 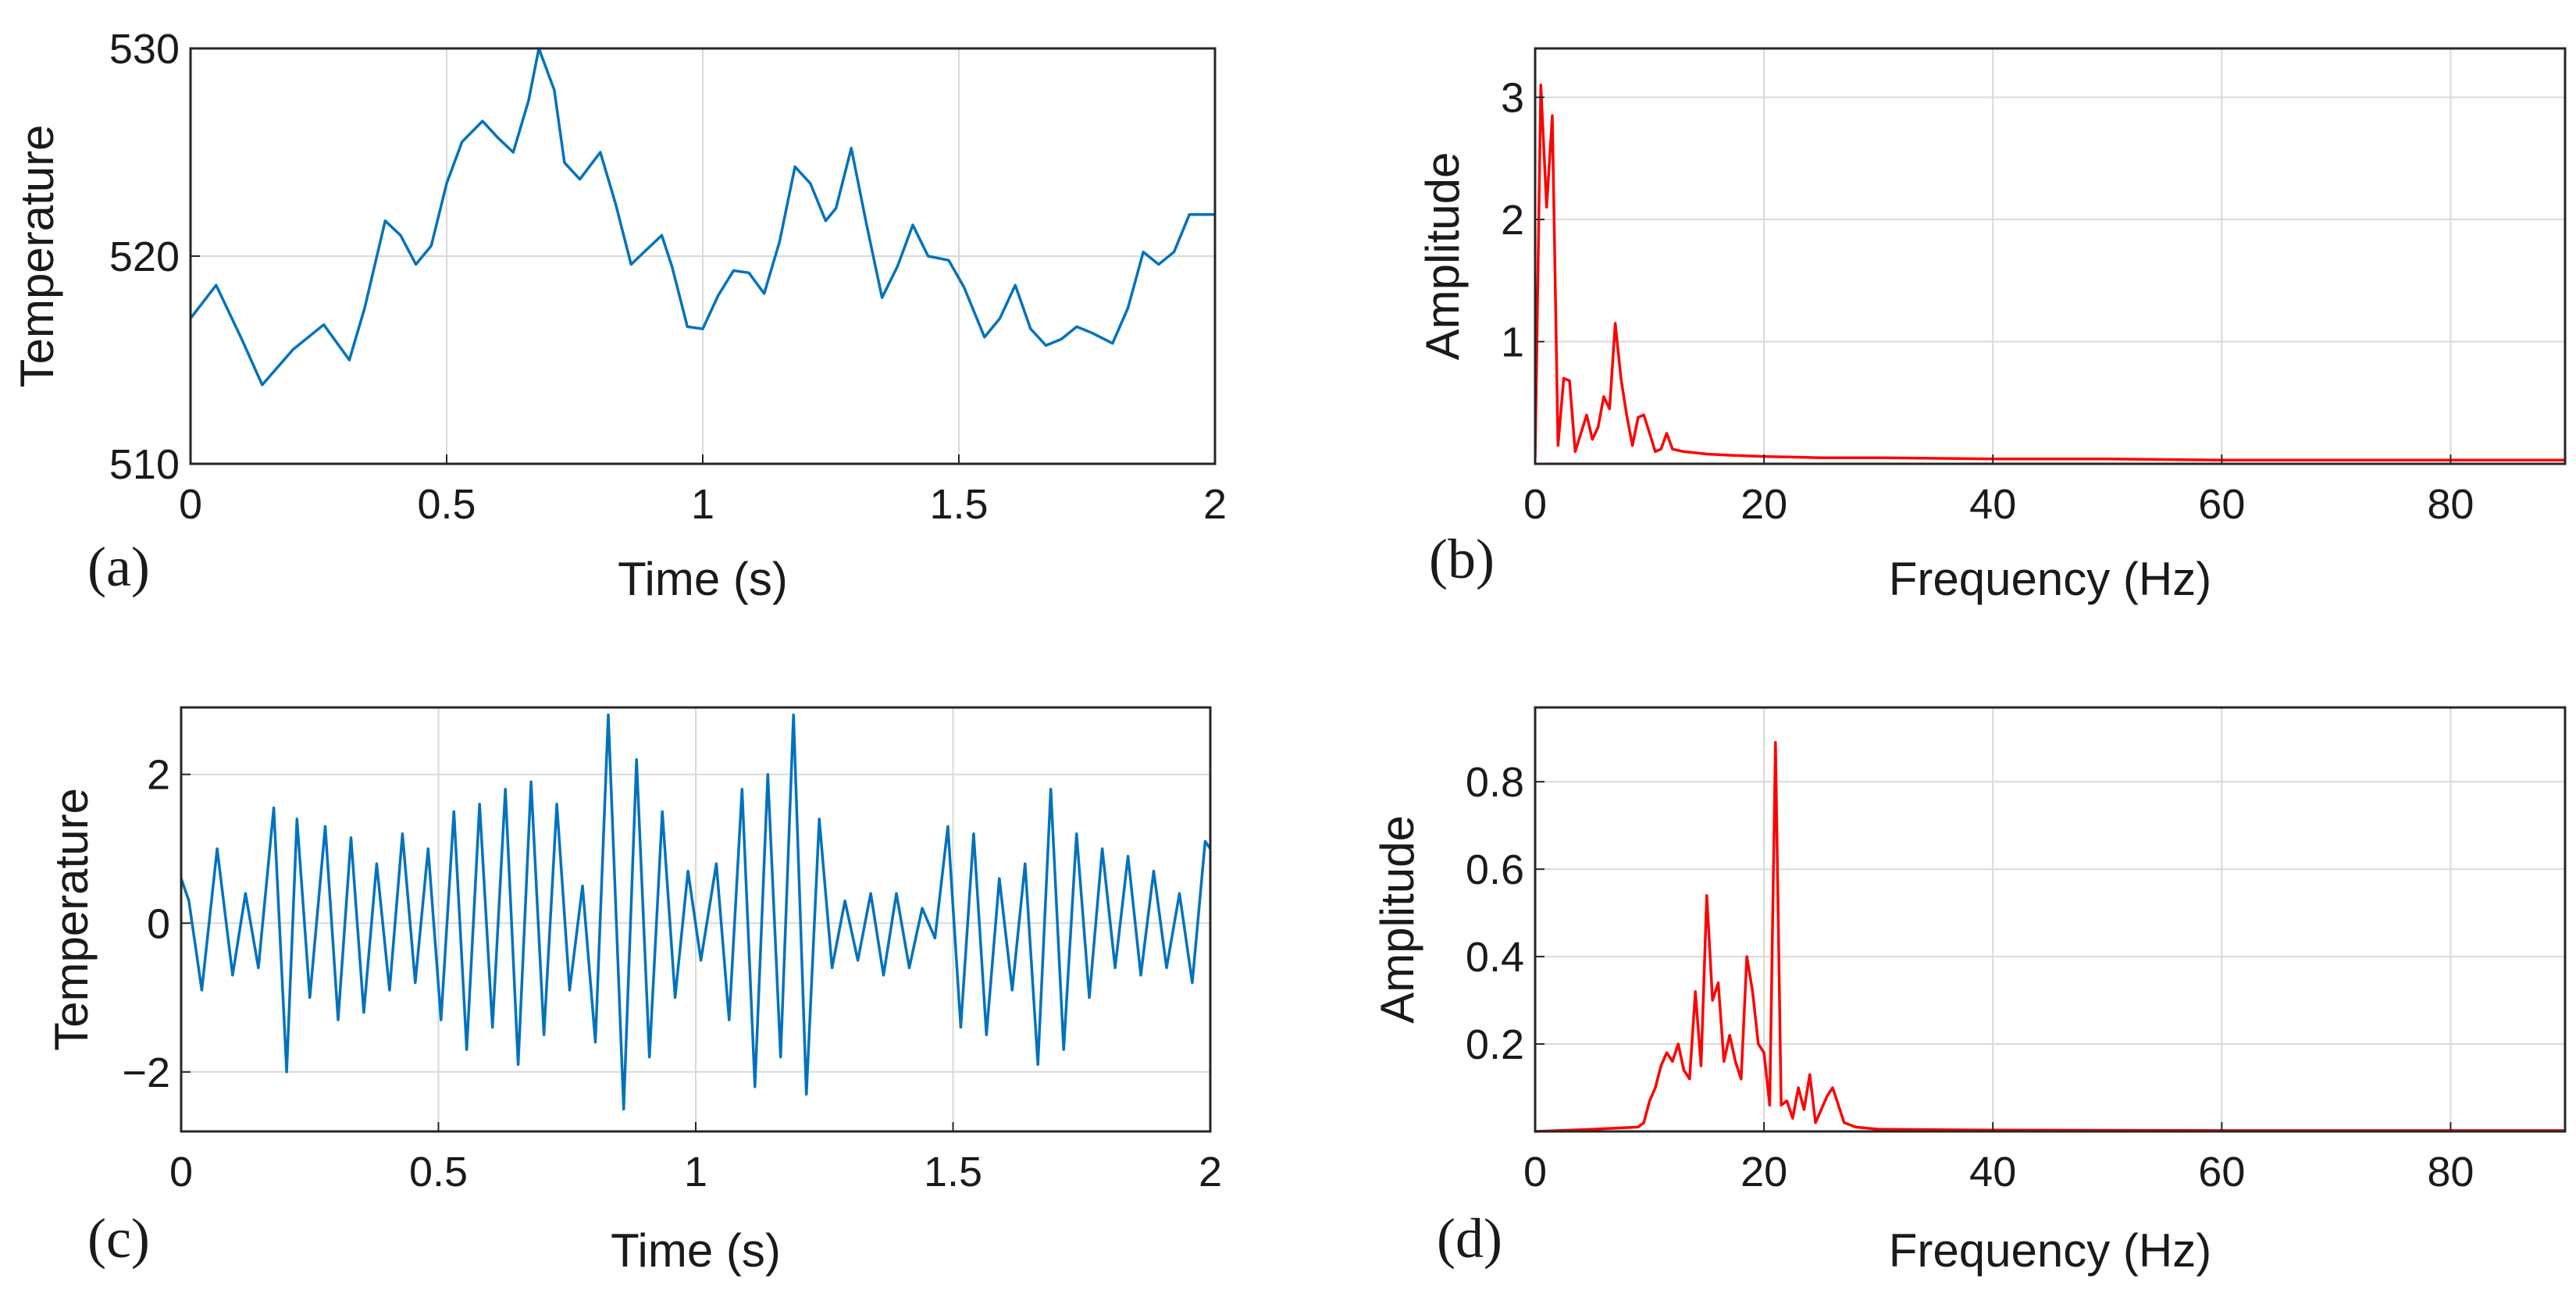 What do you see at coordinates (1512, 98) in the screenshot?
I see `y-tick-label: 3` at bounding box center [1512, 98].